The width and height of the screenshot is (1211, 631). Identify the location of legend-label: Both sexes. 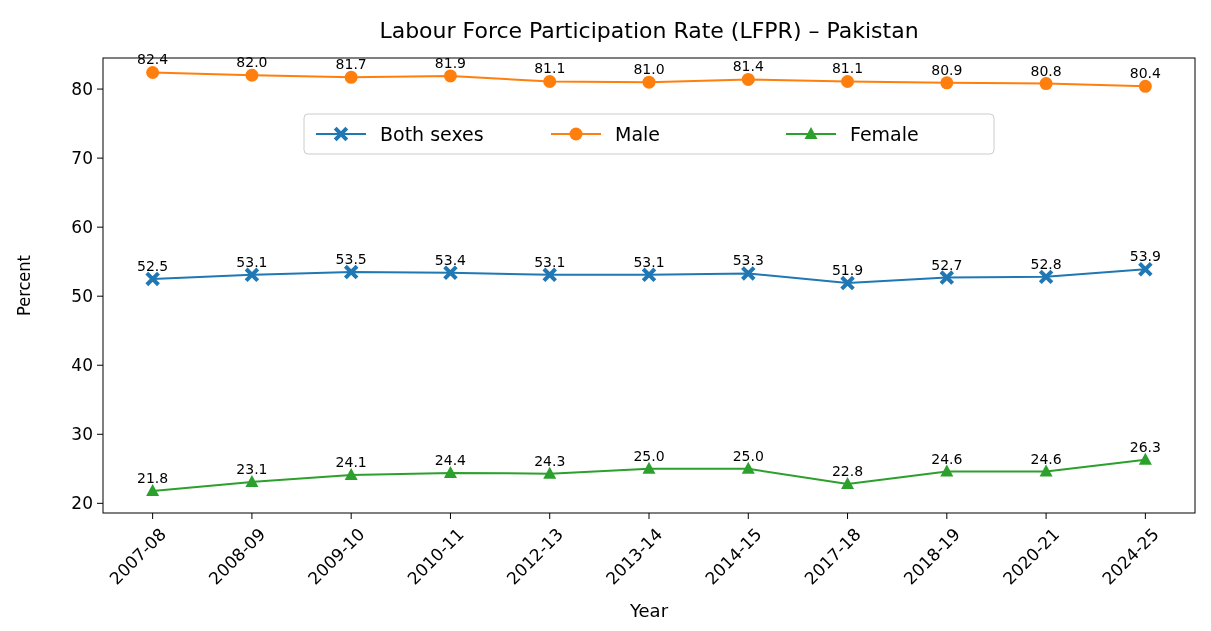
(432, 133).